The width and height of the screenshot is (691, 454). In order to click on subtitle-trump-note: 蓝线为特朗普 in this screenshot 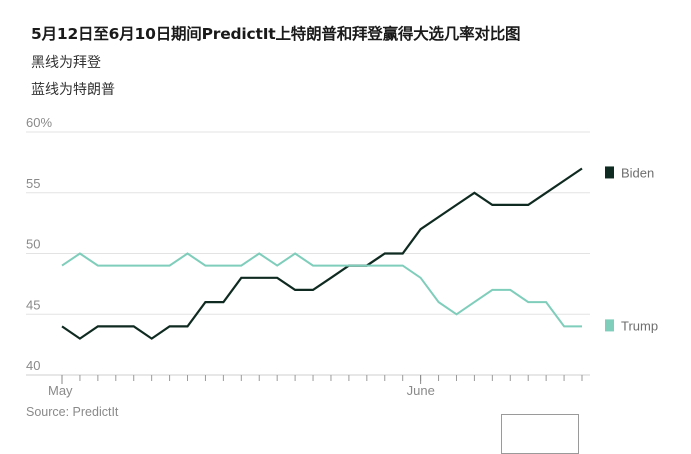, I will do `click(73, 90)`.